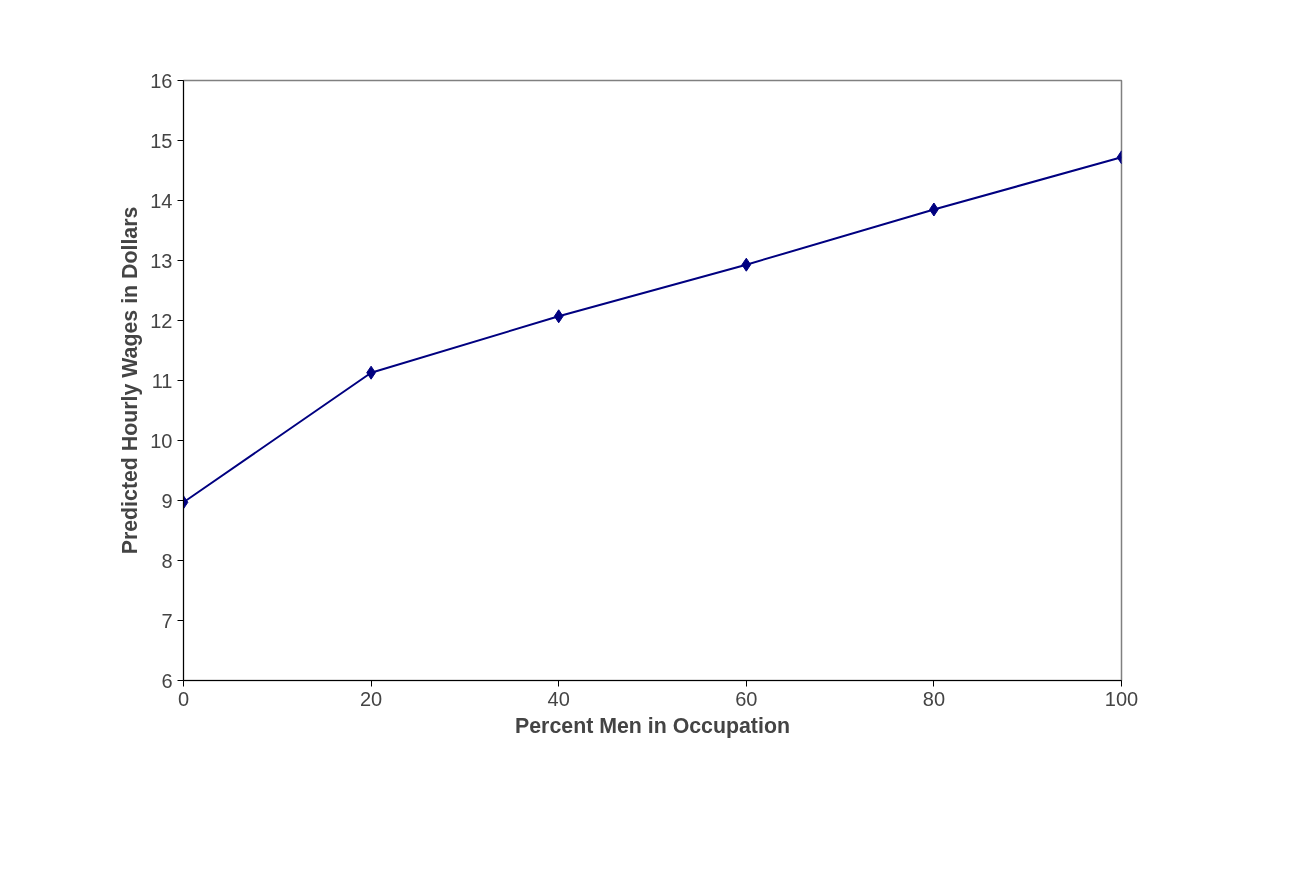 The width and height of the screenshot is (1298, 875). I want to click on y-tick-label: 8, so click(167, 560).